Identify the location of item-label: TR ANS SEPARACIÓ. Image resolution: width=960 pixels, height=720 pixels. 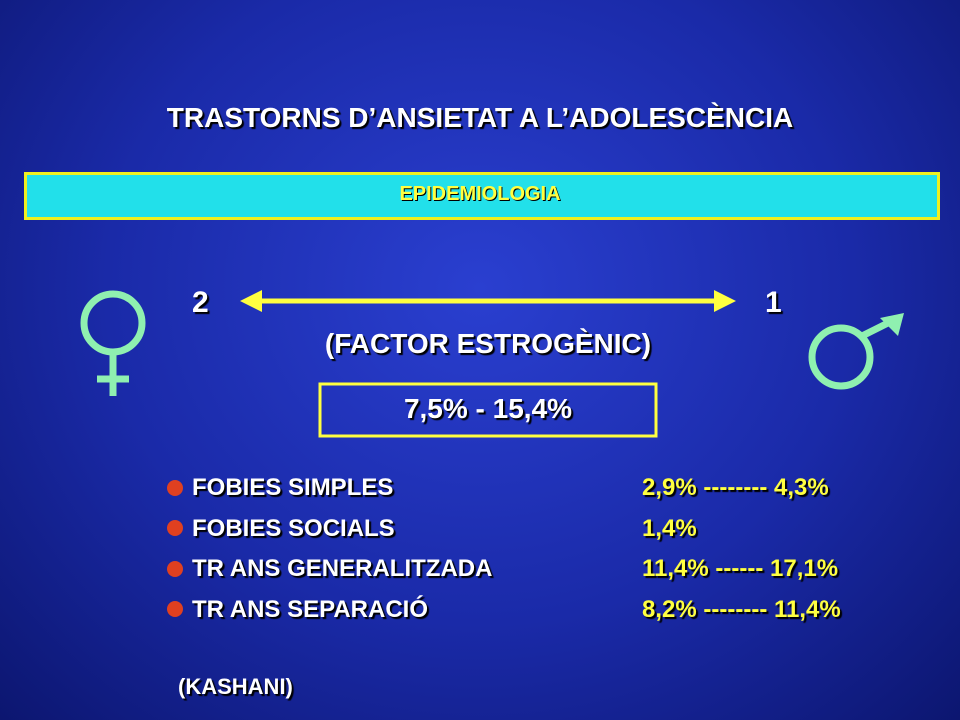
(310, 609).